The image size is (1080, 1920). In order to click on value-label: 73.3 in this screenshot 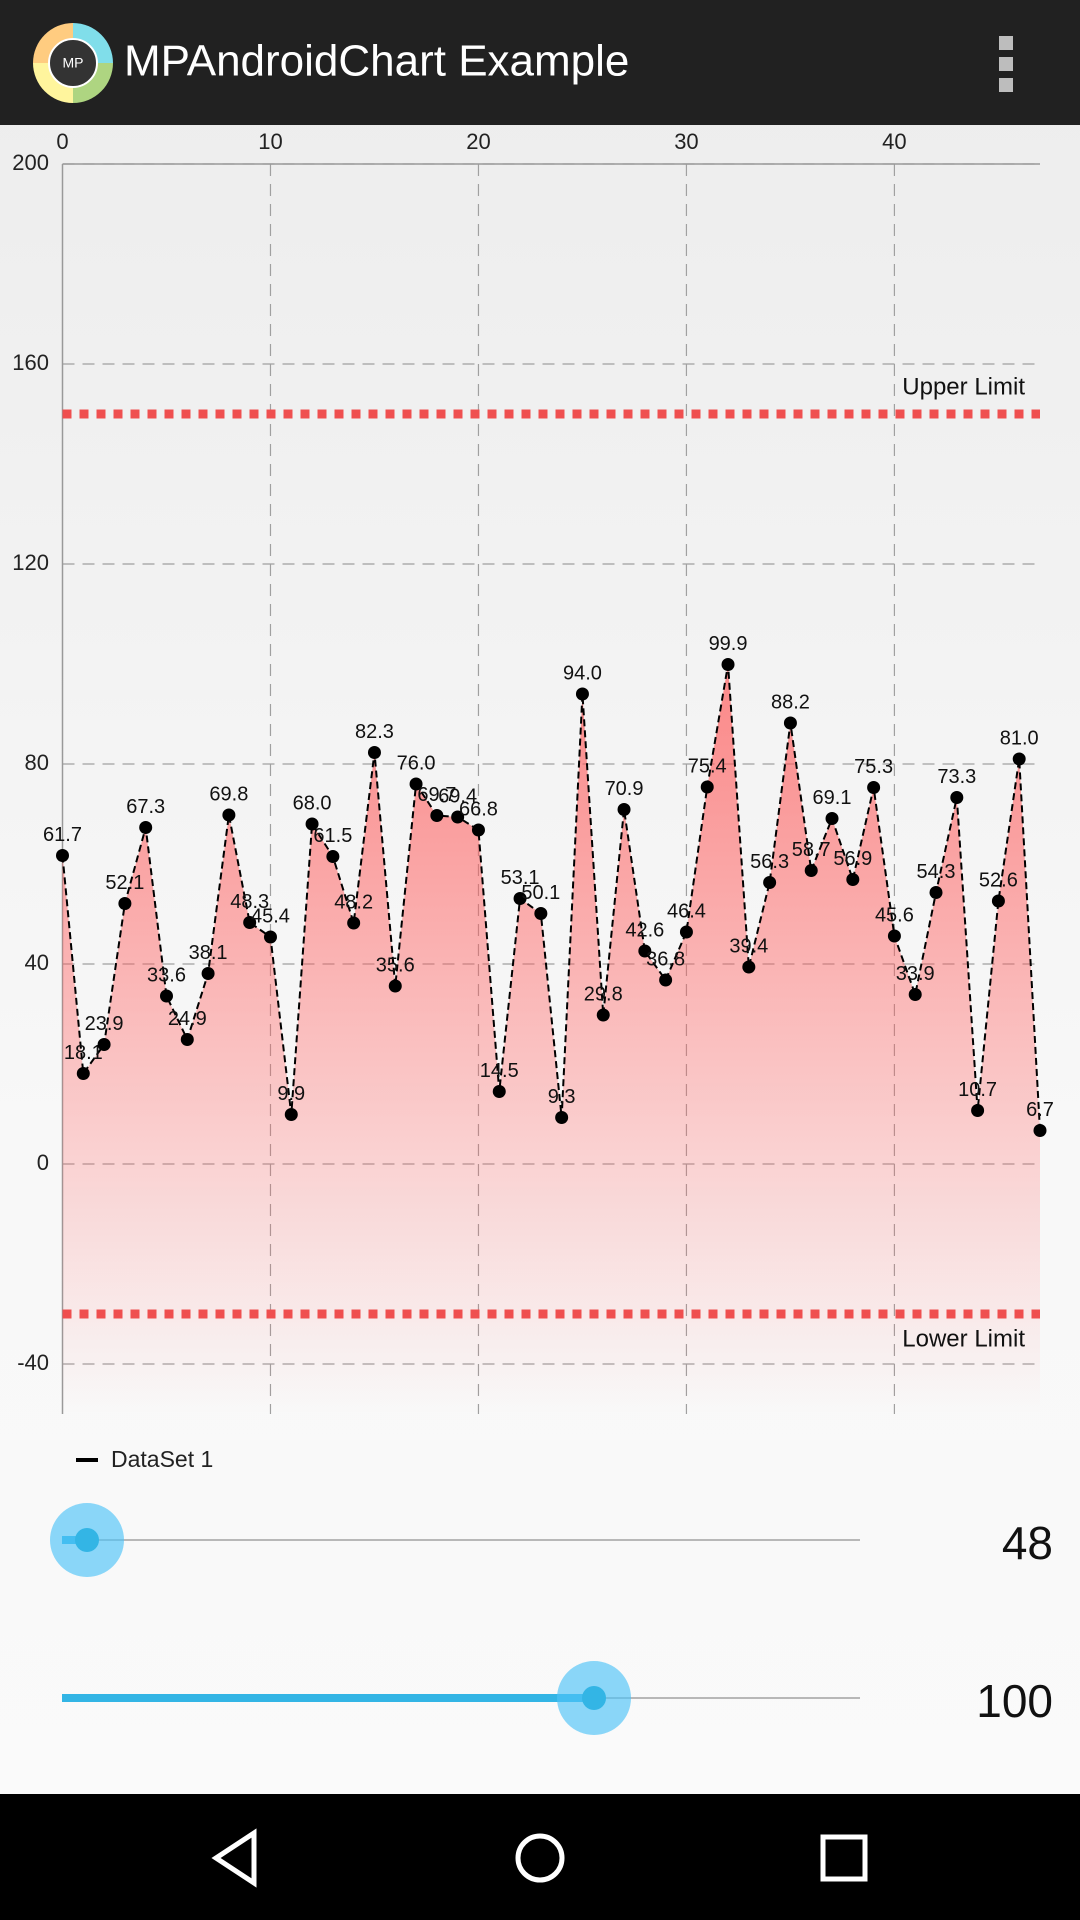, I will do `click(956, 777)`.